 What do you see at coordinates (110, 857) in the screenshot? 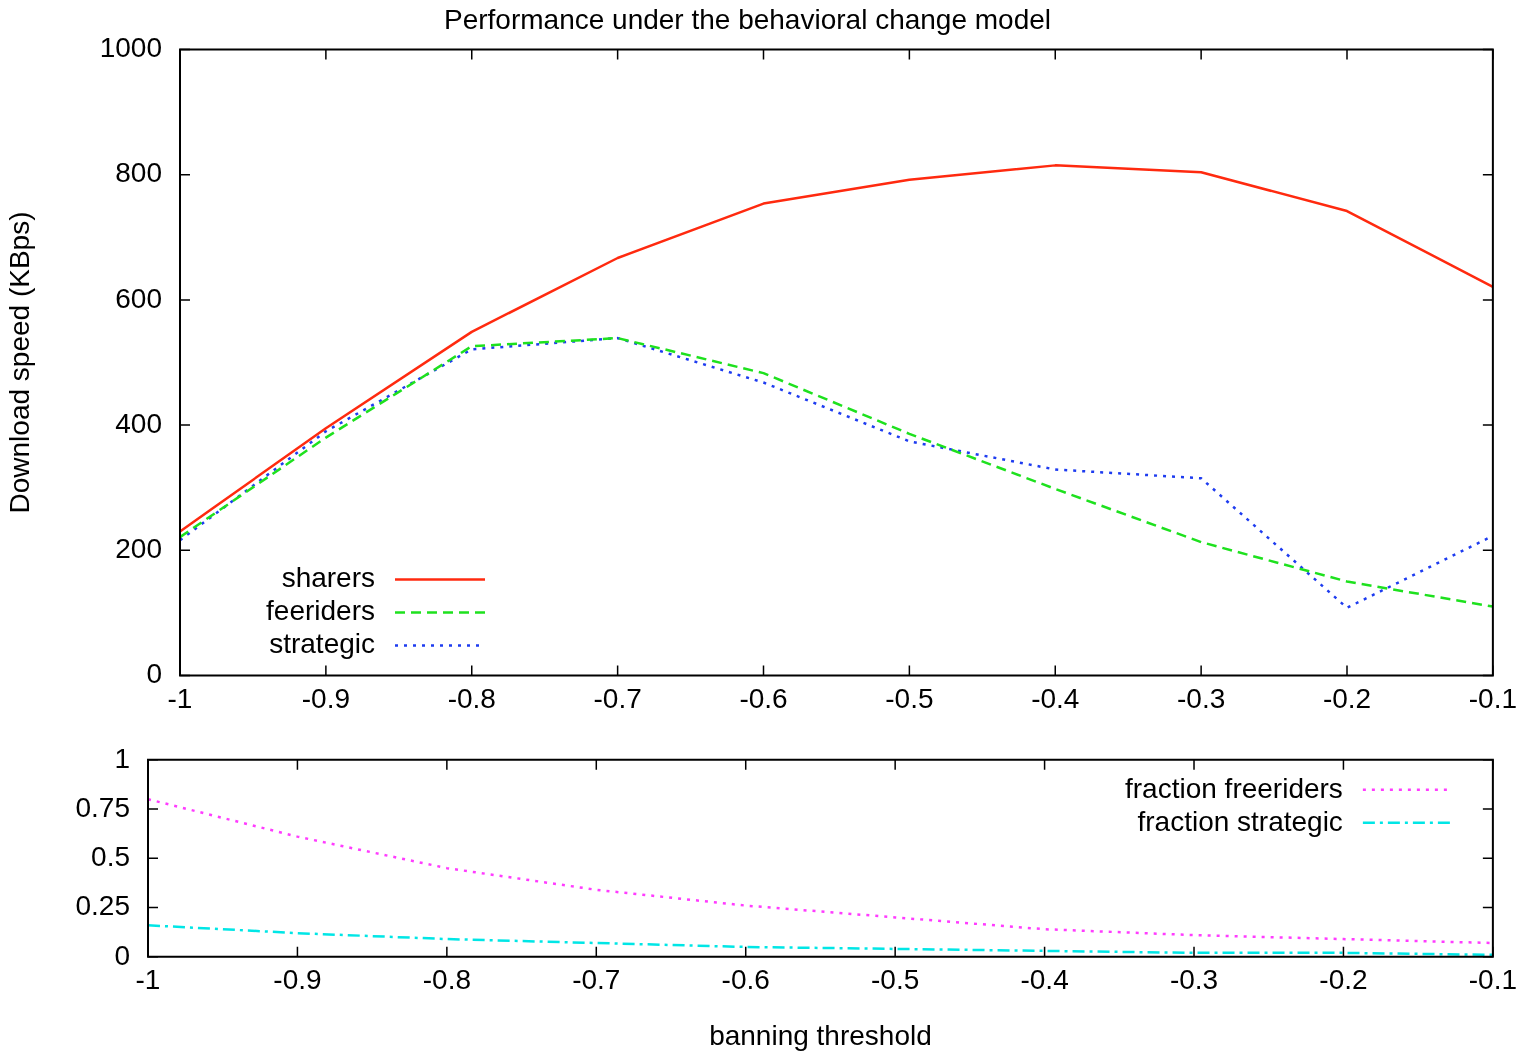
I see `y-tick-label: 0.5` at bounding box center [110, 857].